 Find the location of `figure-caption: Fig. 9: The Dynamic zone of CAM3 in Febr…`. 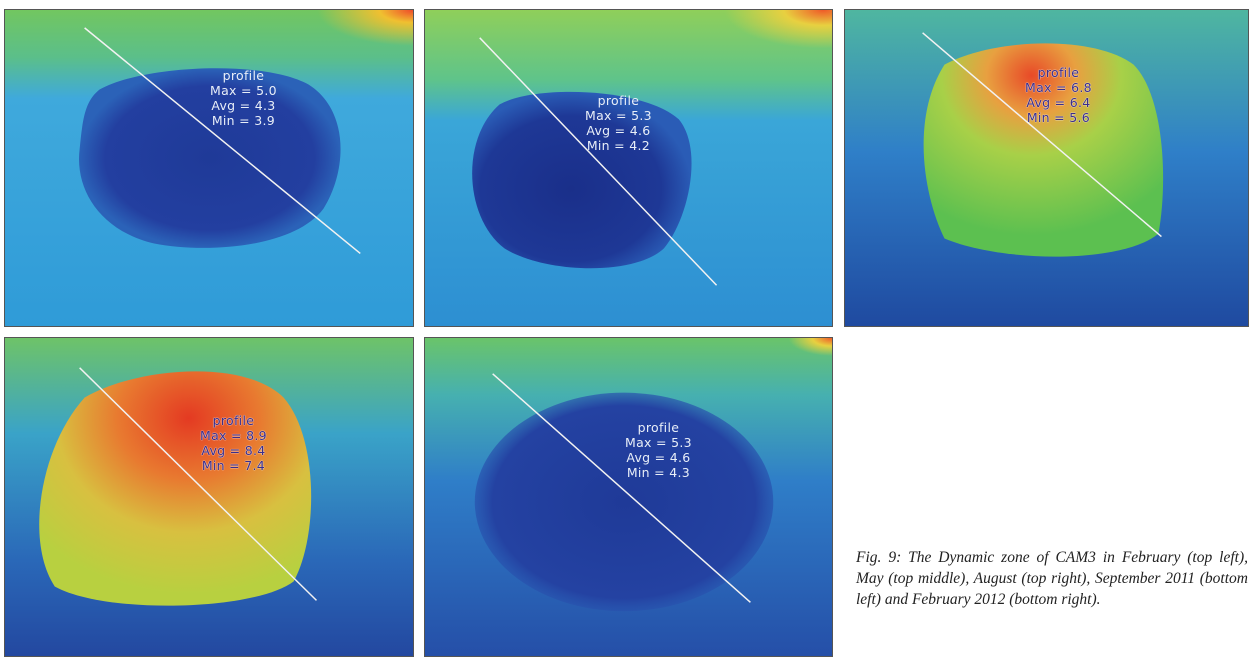

figure-caption: Fig. 9: The Dynamic zone of CAM3 in Febr… is located at coordinates (1052, 578).